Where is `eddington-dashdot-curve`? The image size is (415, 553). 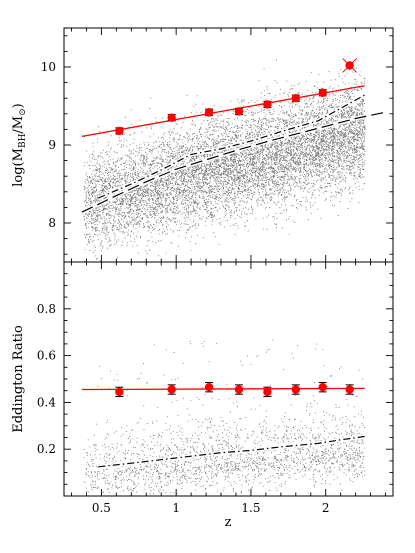
eddington-dashdot-curve is located at coordinates (232, 451).